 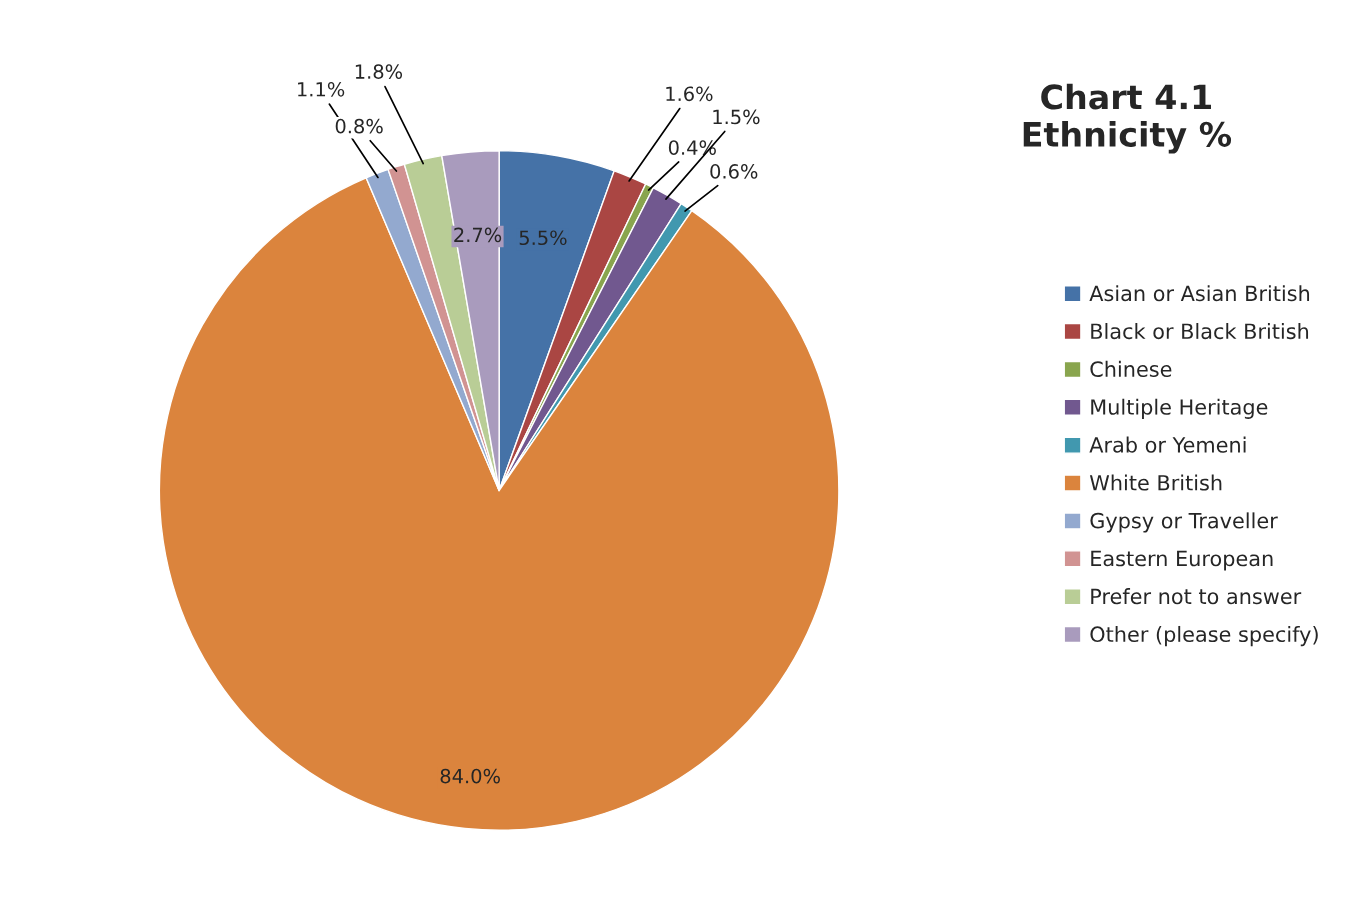 What do you see at coordinates (470, 776) in the screenshot?
I see `data-label: 84.0%` at bounding box center [470, 776].